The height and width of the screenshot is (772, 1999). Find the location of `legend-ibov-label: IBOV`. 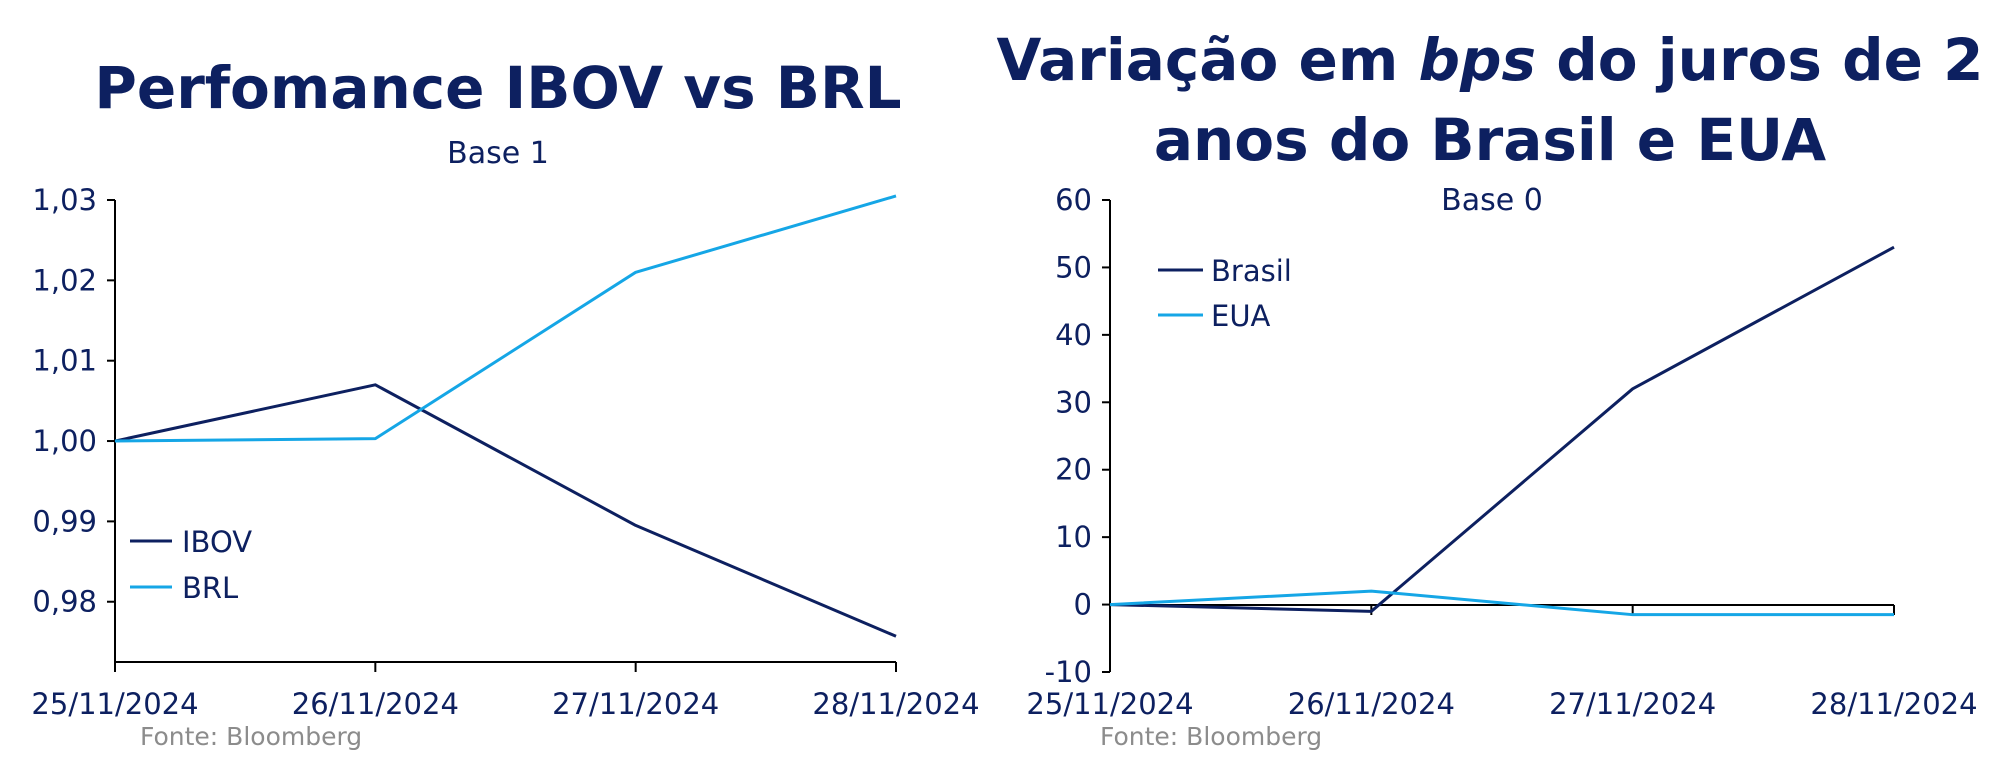

legend-ibov-label: IBOV is located at coordinates (217, 542).